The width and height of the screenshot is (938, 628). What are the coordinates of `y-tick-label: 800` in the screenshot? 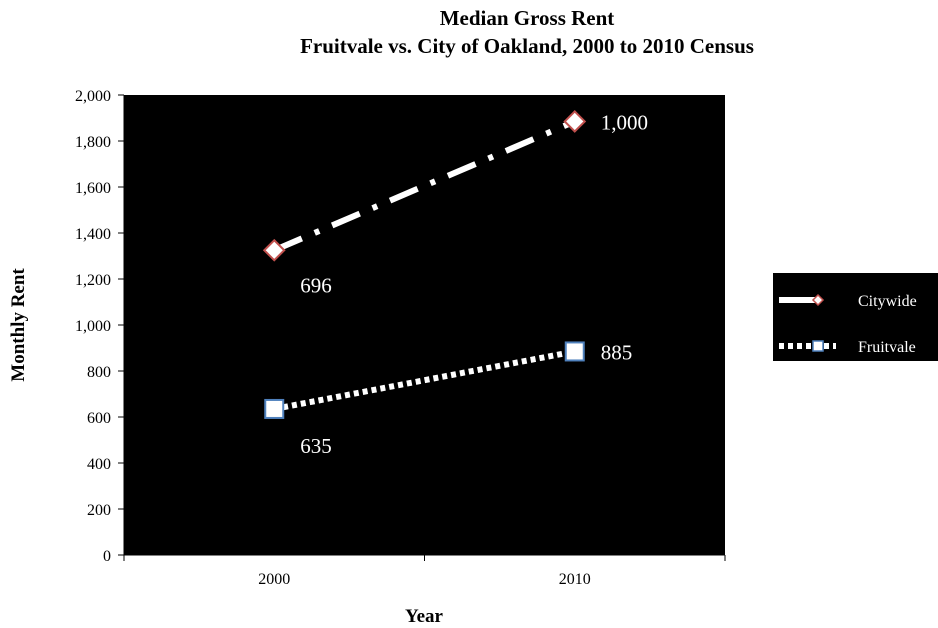 It's located at (99, 372).